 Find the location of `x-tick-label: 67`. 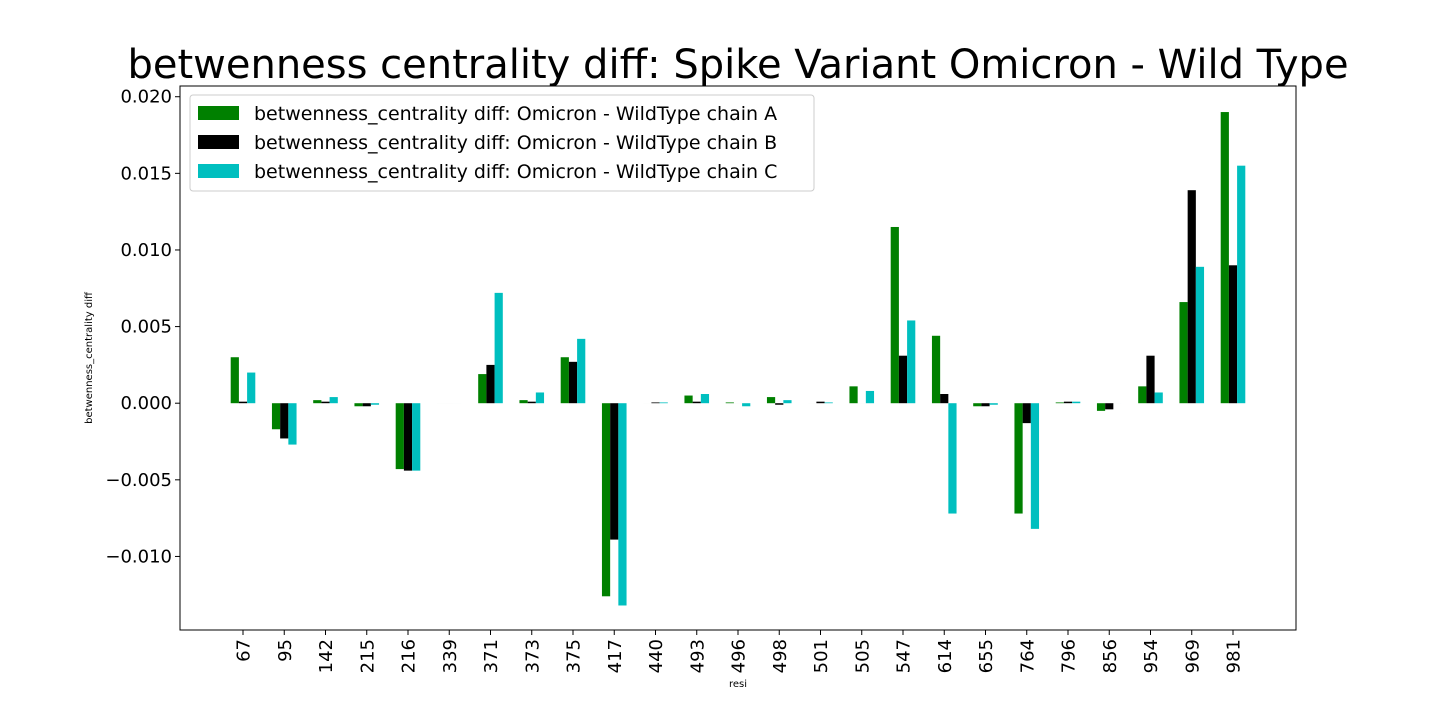

x-tick-label: 67 is located at coordinates (244, 650).